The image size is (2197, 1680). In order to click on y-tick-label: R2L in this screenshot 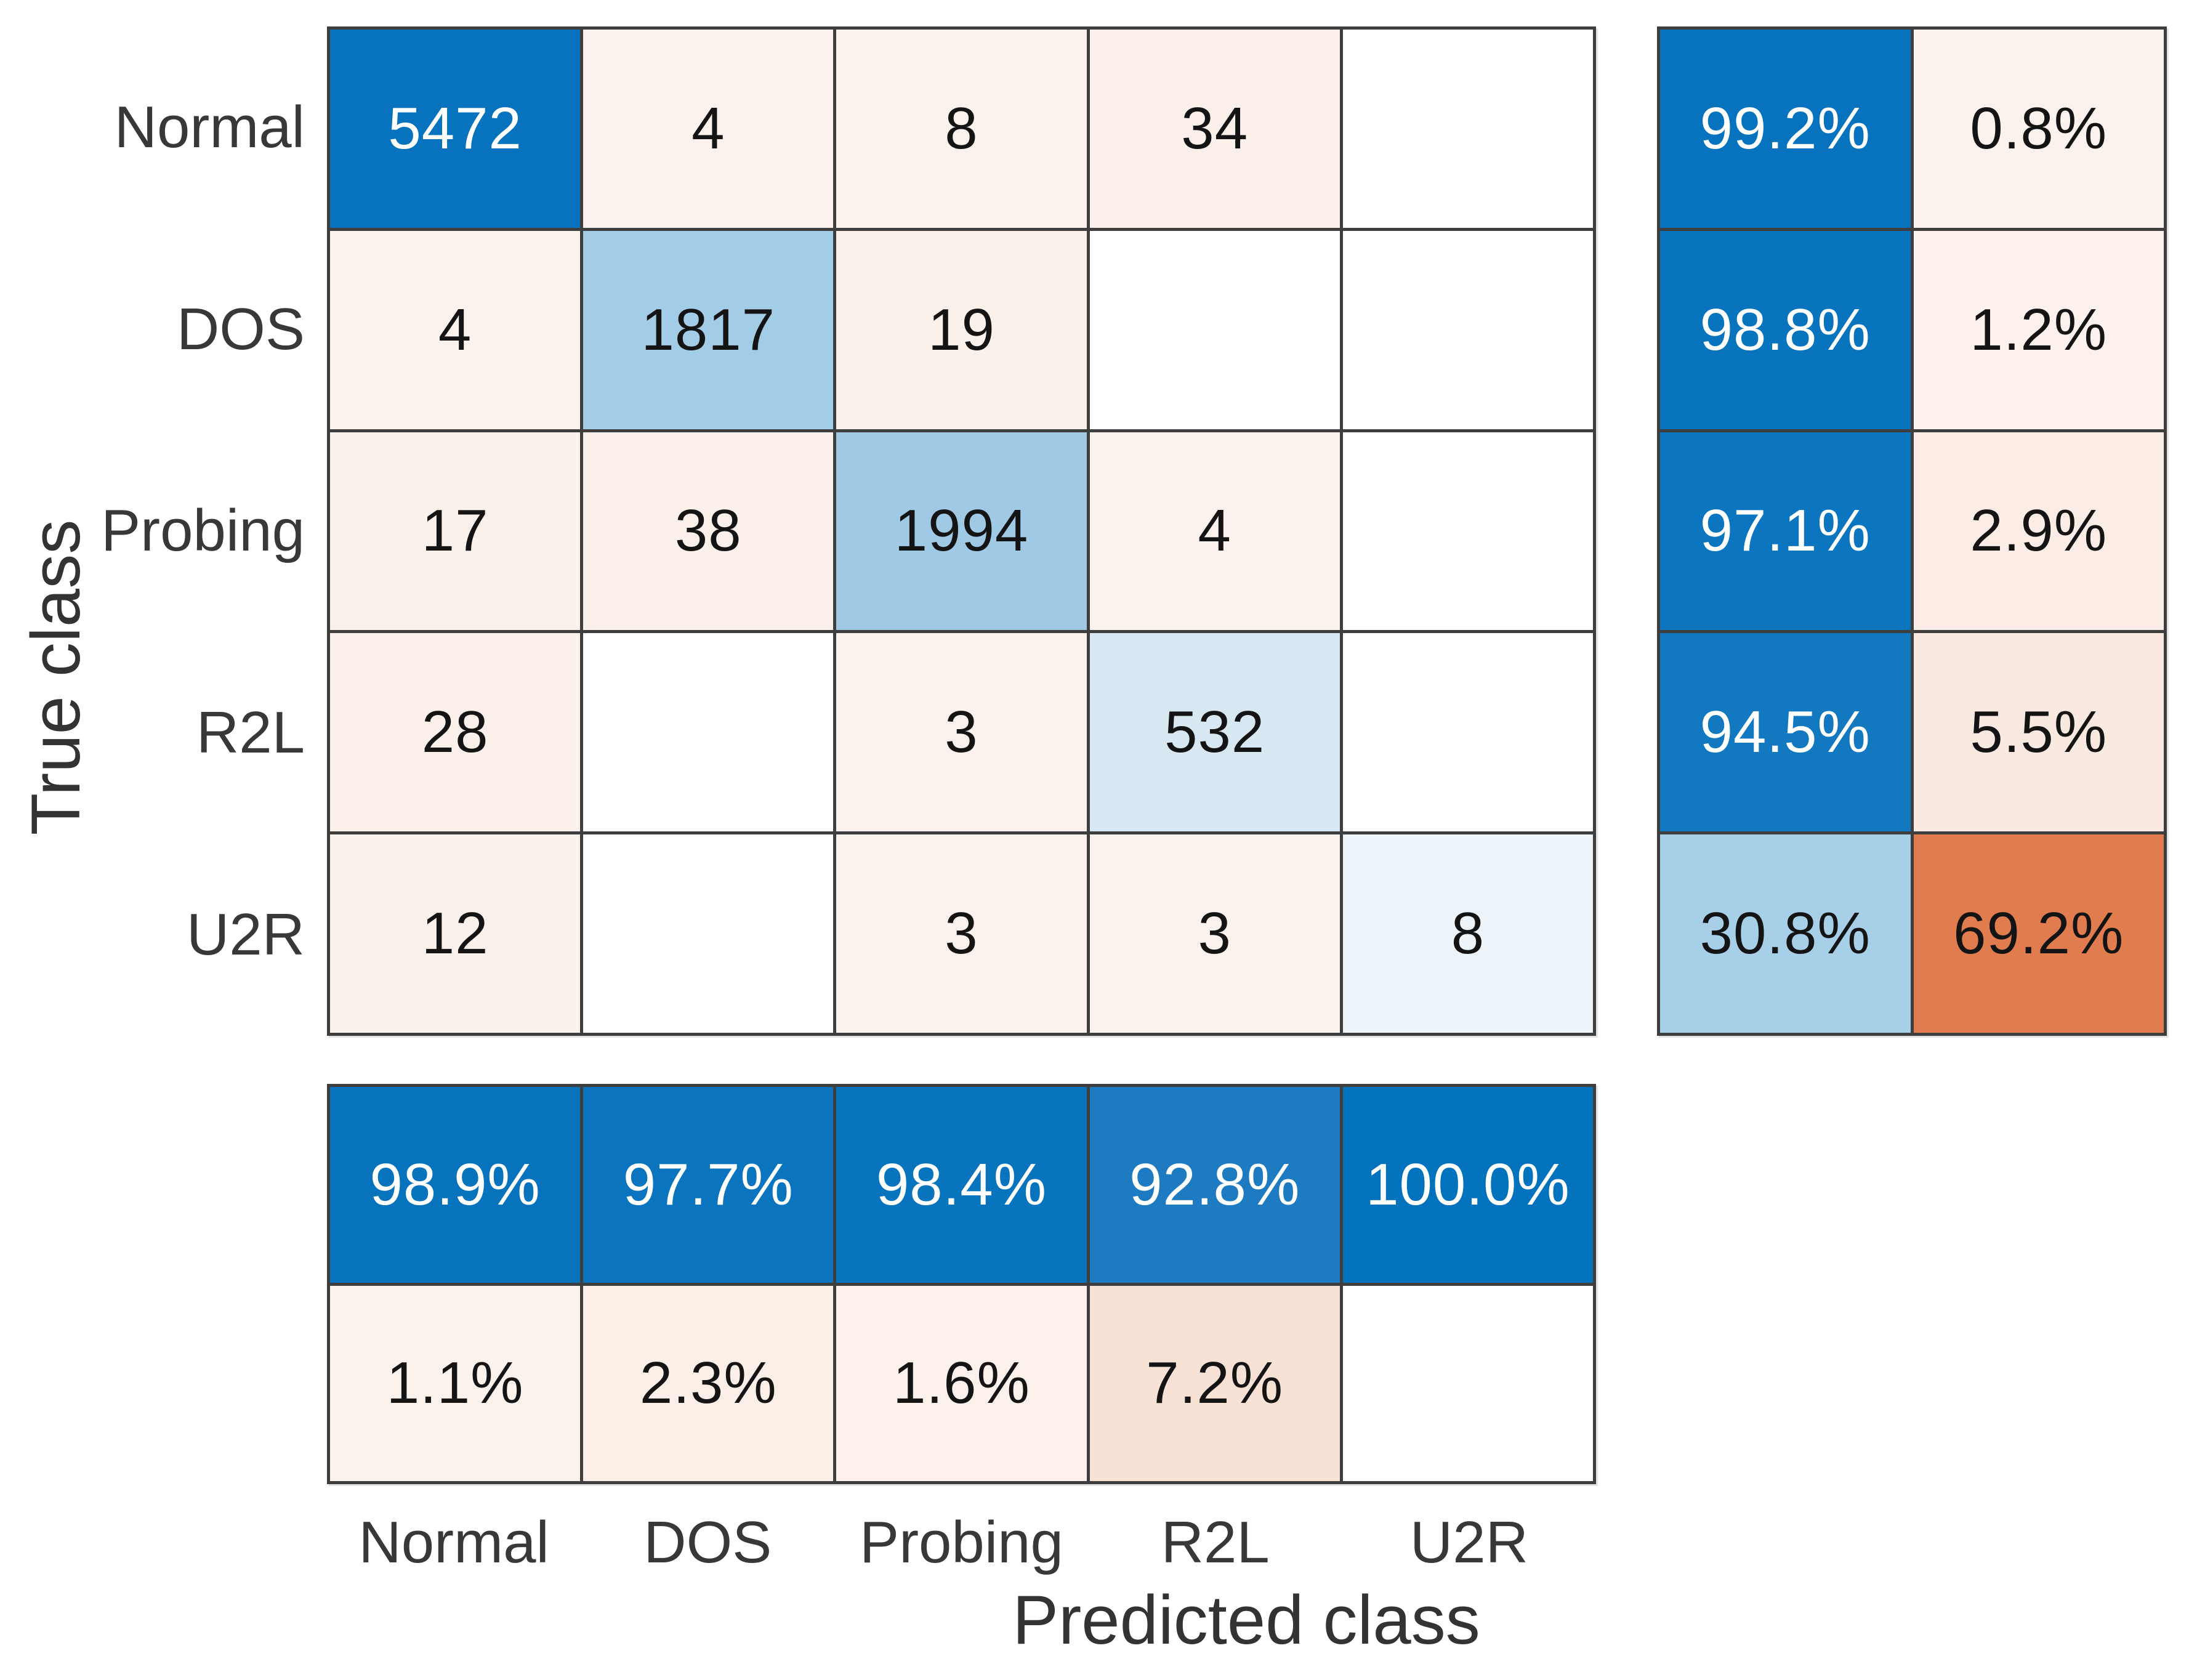, I will do `click(250, 733)`.